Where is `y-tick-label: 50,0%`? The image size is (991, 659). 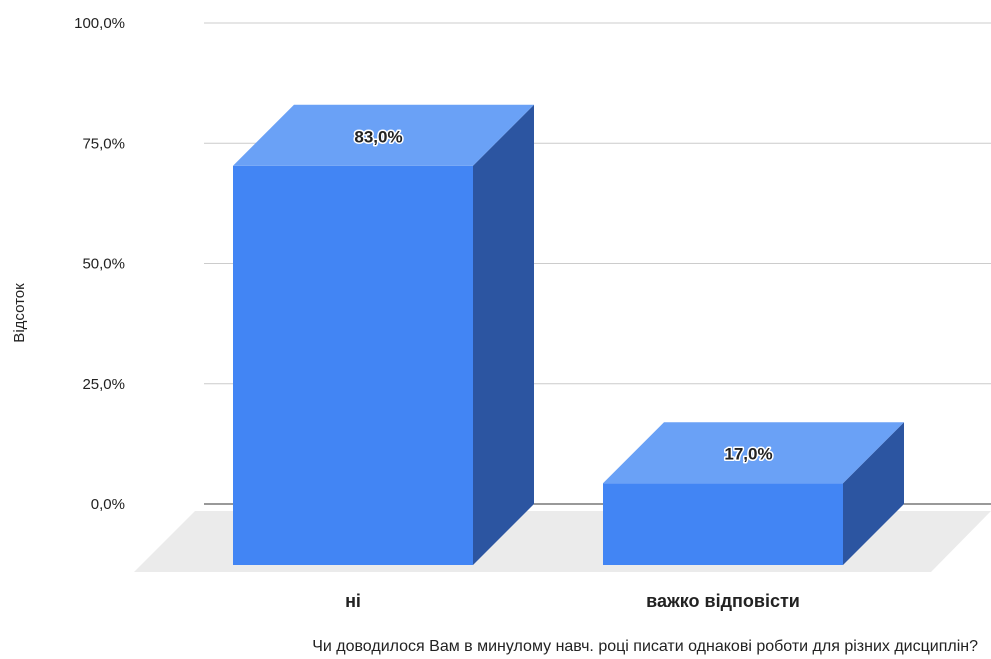
y-tick-label: 50,0% is located at coordinates (103, 264).